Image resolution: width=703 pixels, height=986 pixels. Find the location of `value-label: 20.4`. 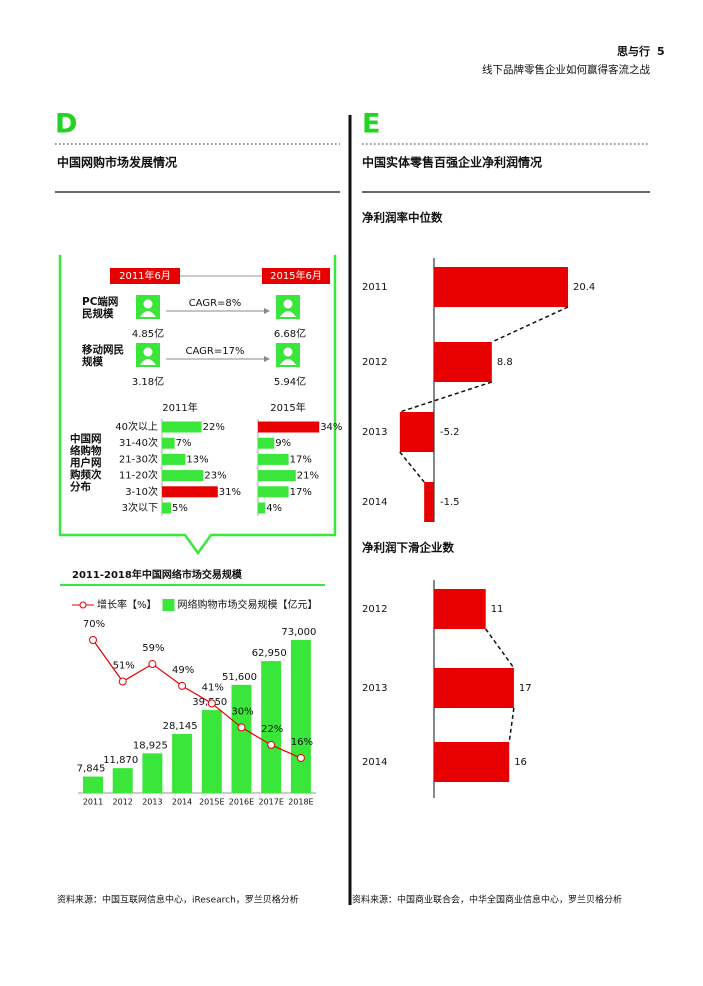

value-label: 20.4 is located at coordinates (584, 287).